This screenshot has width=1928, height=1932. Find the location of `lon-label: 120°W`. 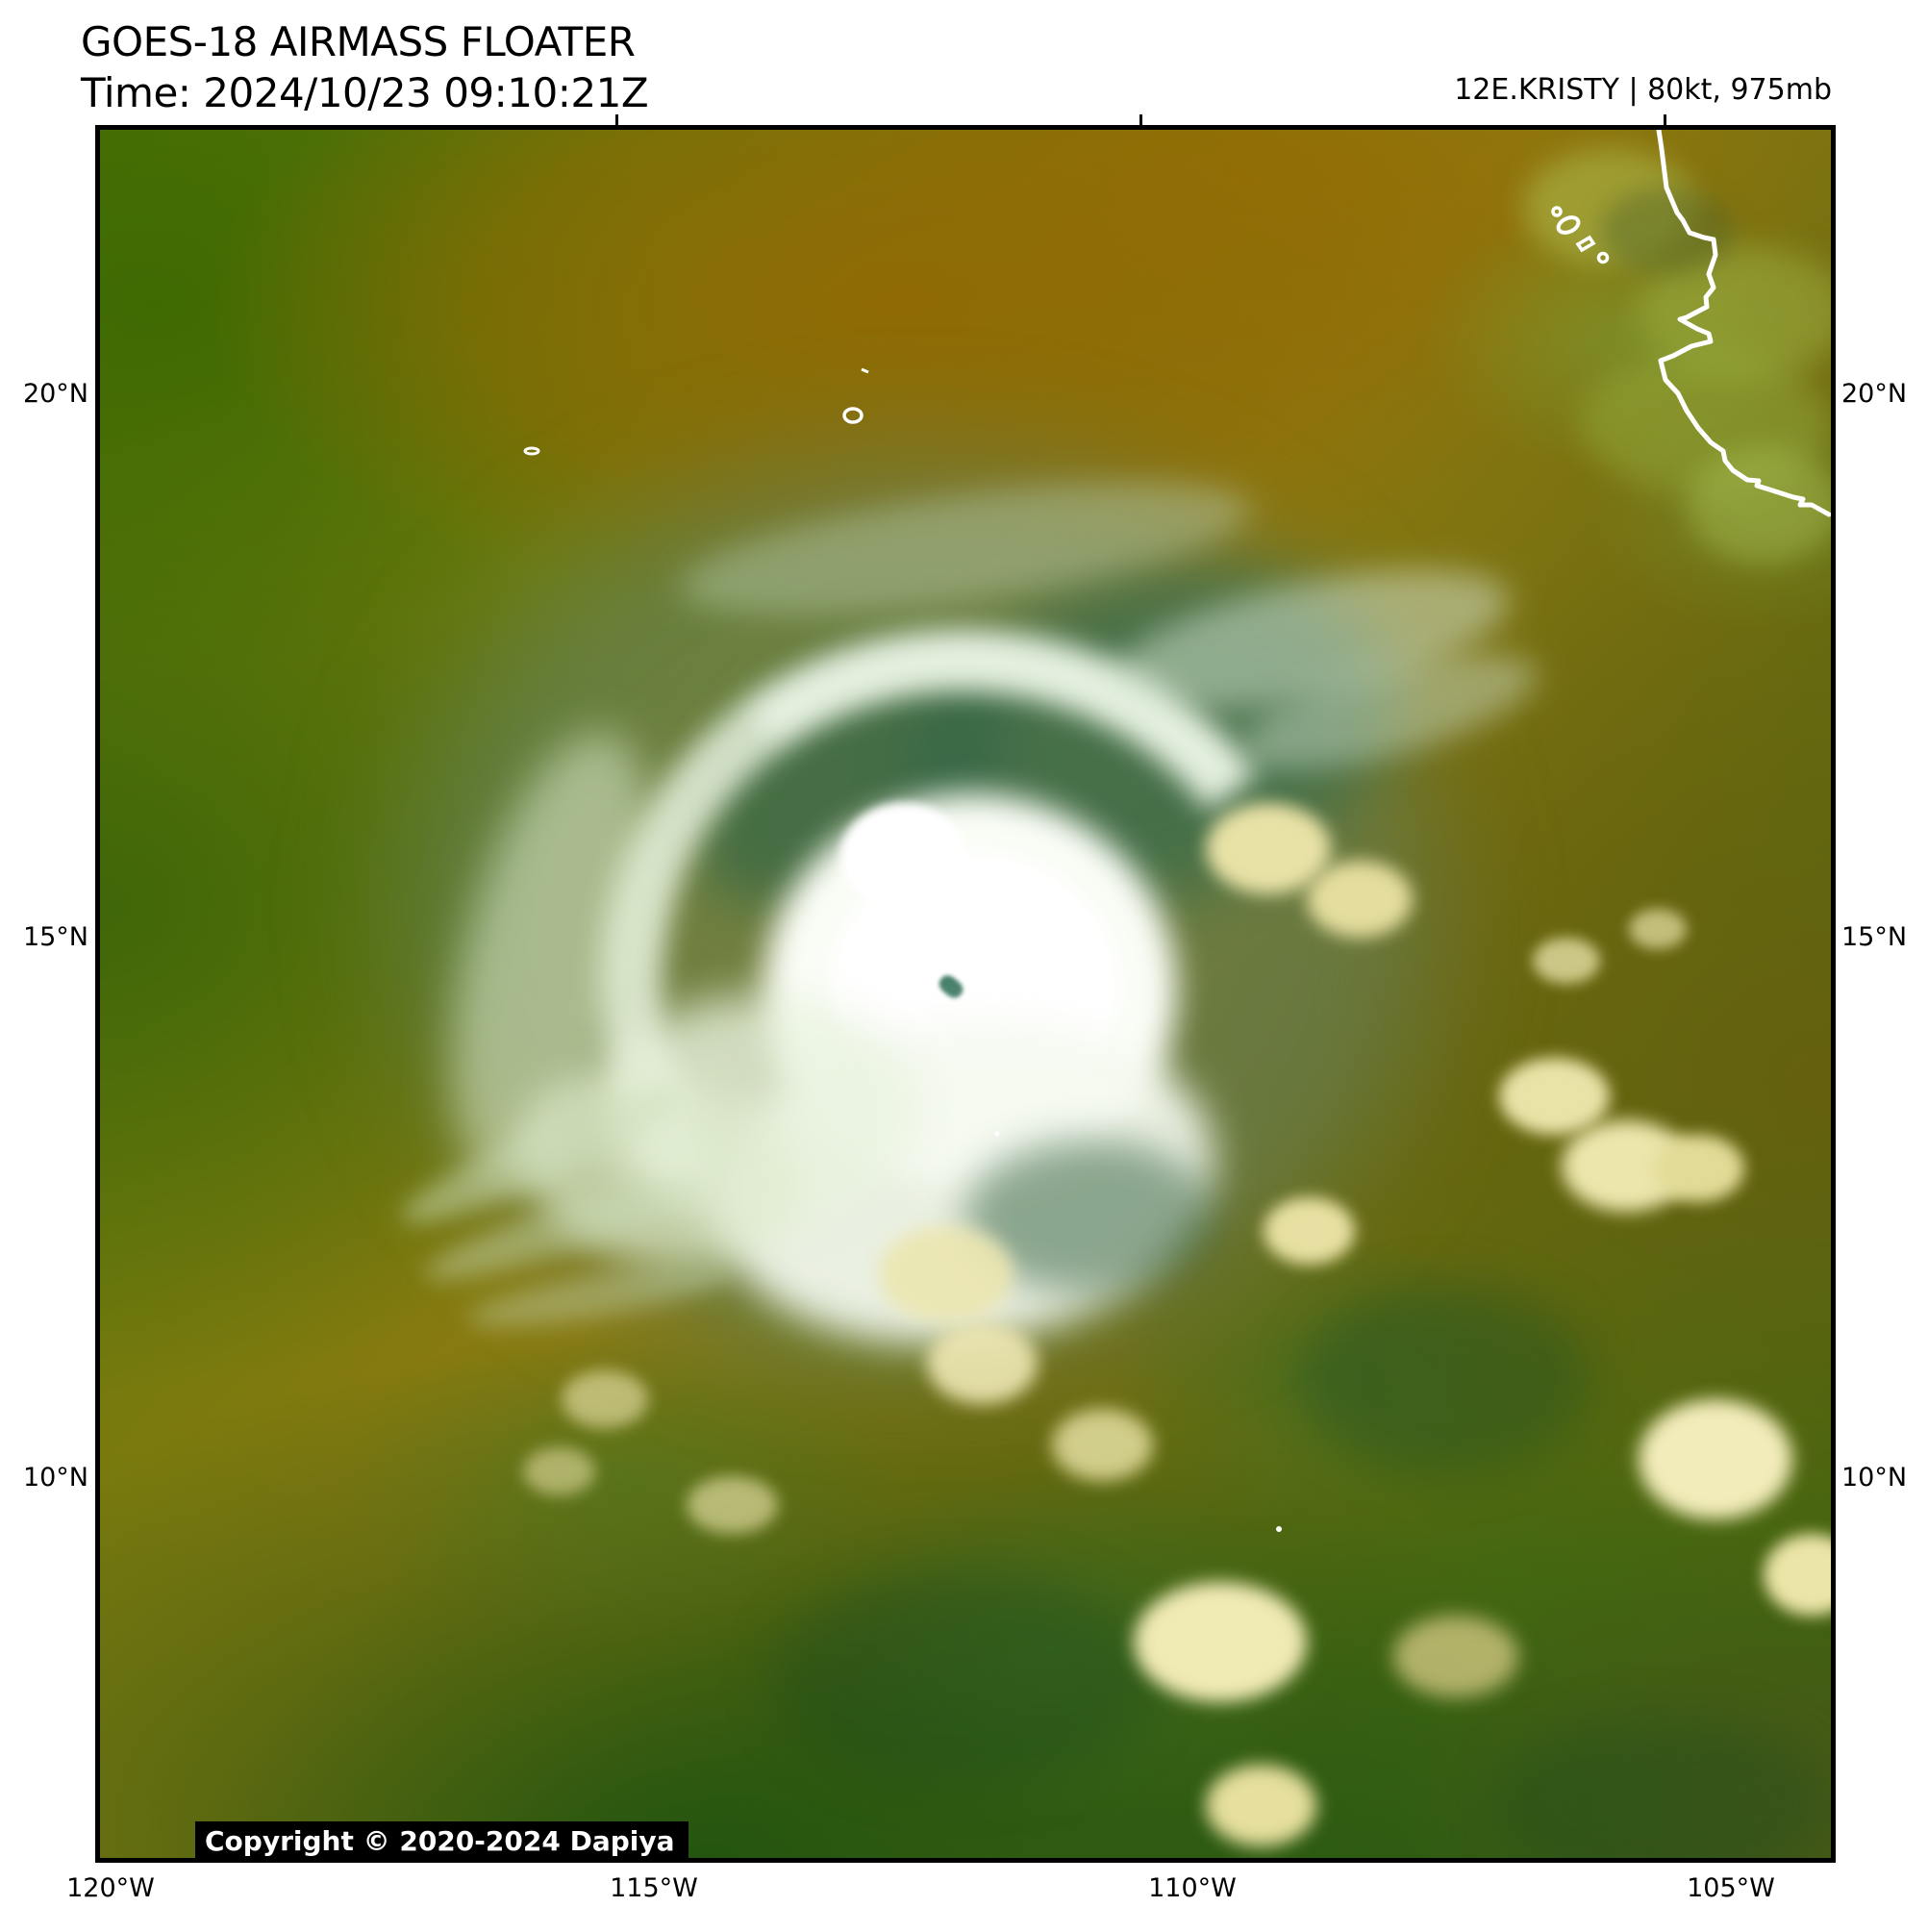

lon-label: 120°W is located at coordinates (111, 1888).